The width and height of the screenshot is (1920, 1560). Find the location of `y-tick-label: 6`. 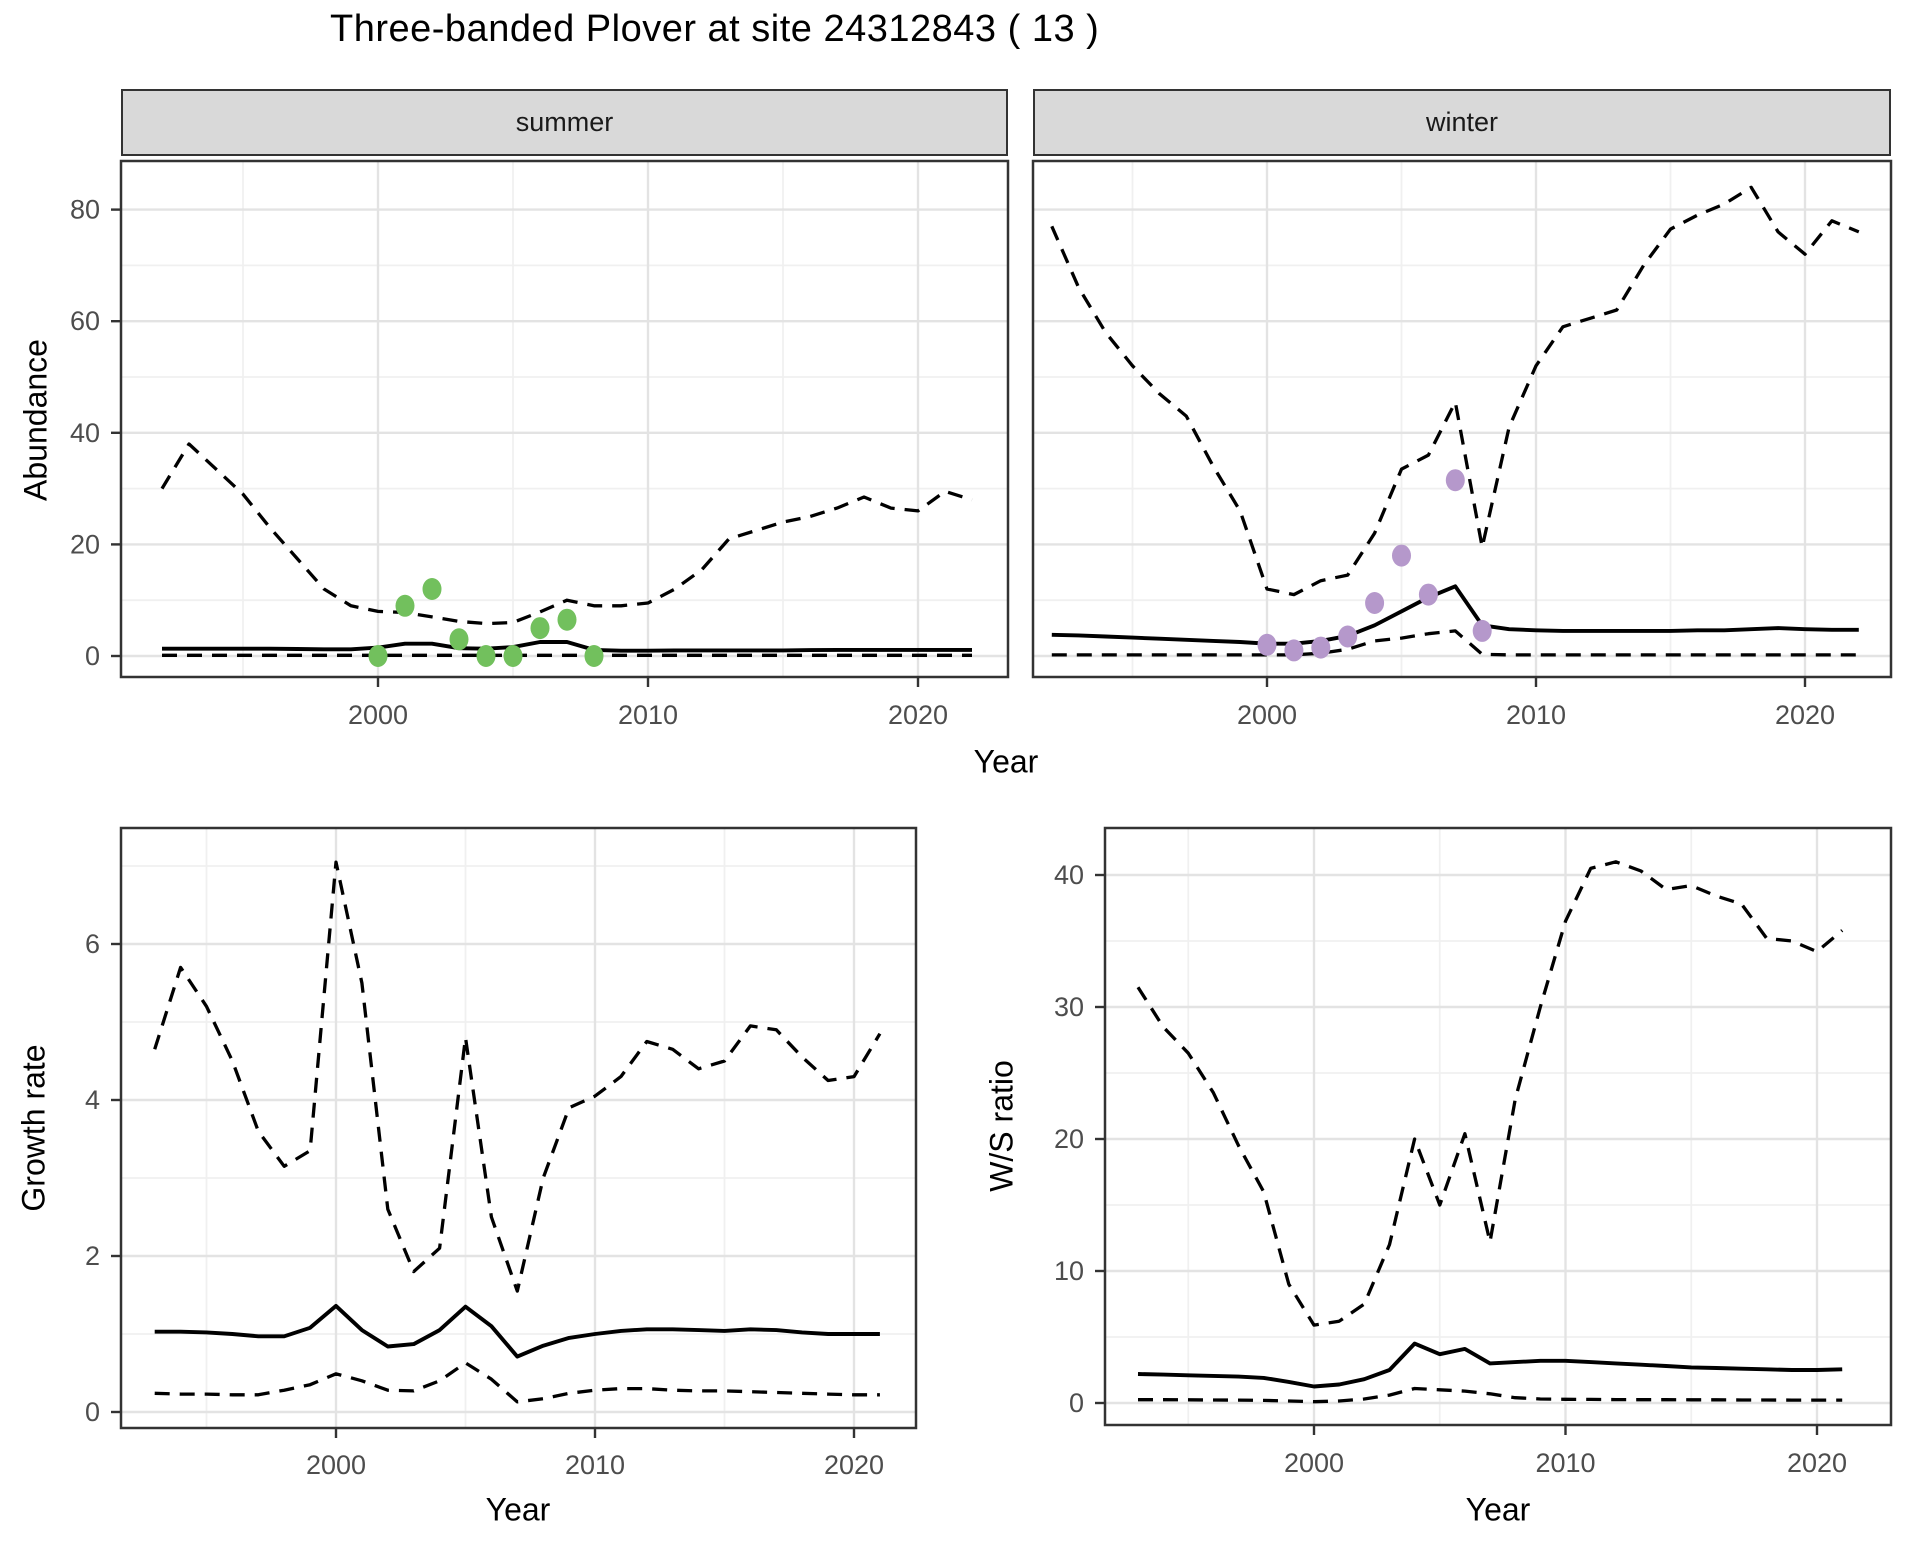

y-tick-label: 6 is located at coordinates (92, 944).